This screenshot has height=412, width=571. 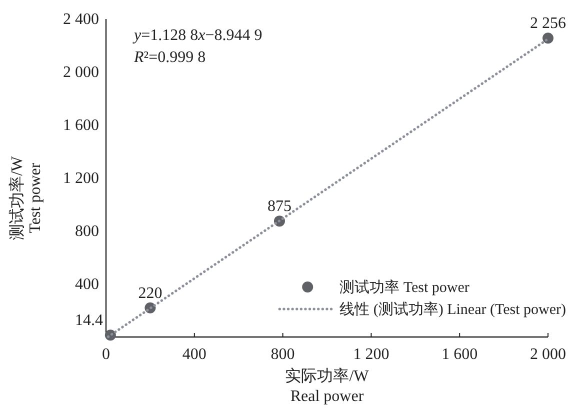 What do you see at coordinates (81, 178) in the screenshot?
I see `y-tick-label: 1 200` at bounding box center [81, 178].